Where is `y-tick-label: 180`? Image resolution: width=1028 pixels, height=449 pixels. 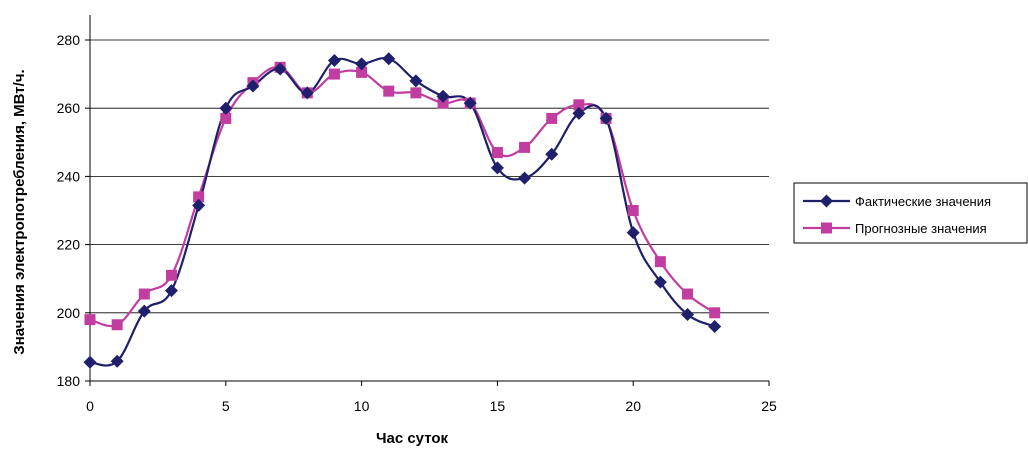 y-tick-label: 180 is located at coordinates (69, 381).